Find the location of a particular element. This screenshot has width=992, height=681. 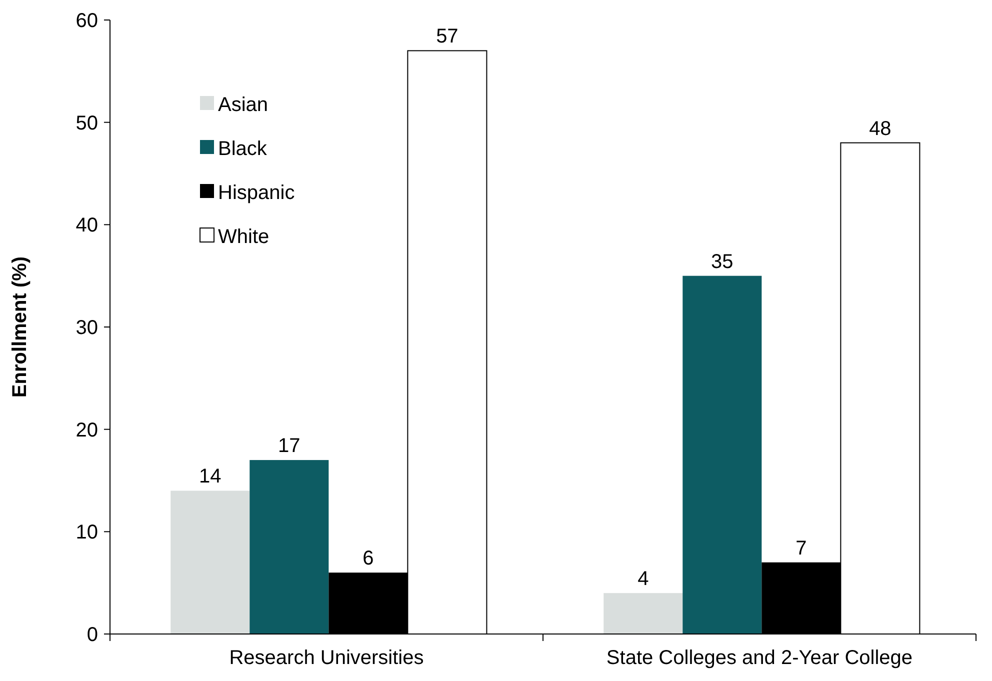

data-label: 35 is located at coordinates (722, 261).